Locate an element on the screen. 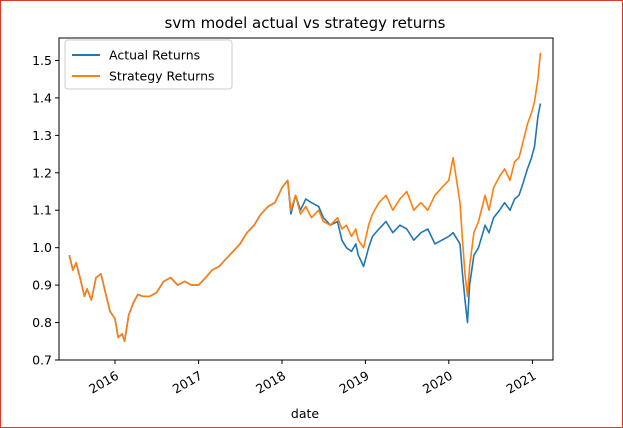 This screenshot has width=623, height=428. y-tick-label: 1.1 is located at coordinates (42, 210).